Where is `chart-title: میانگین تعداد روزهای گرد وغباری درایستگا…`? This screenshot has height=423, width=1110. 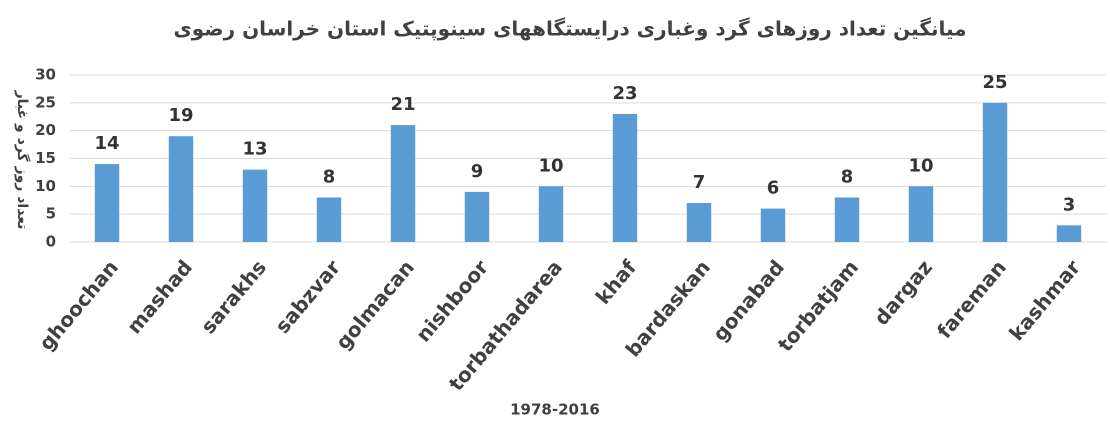
chart-title: میانگین تعداد روزهای گرد وغباری درایستگا… is located at coordinates (569, 29).